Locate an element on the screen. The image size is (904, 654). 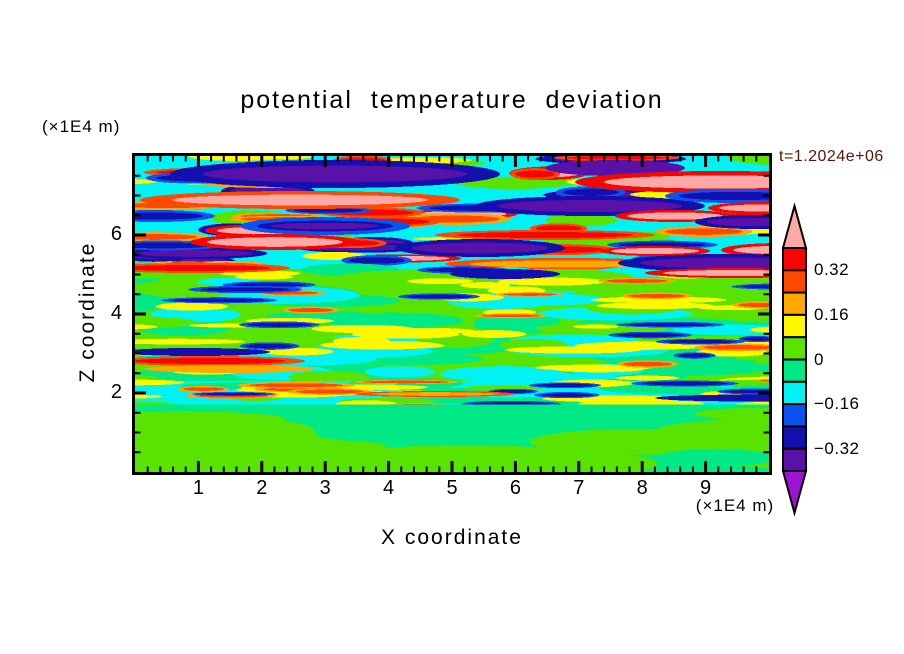
x-tick-label: 6 is located at coordinates (515, 488).